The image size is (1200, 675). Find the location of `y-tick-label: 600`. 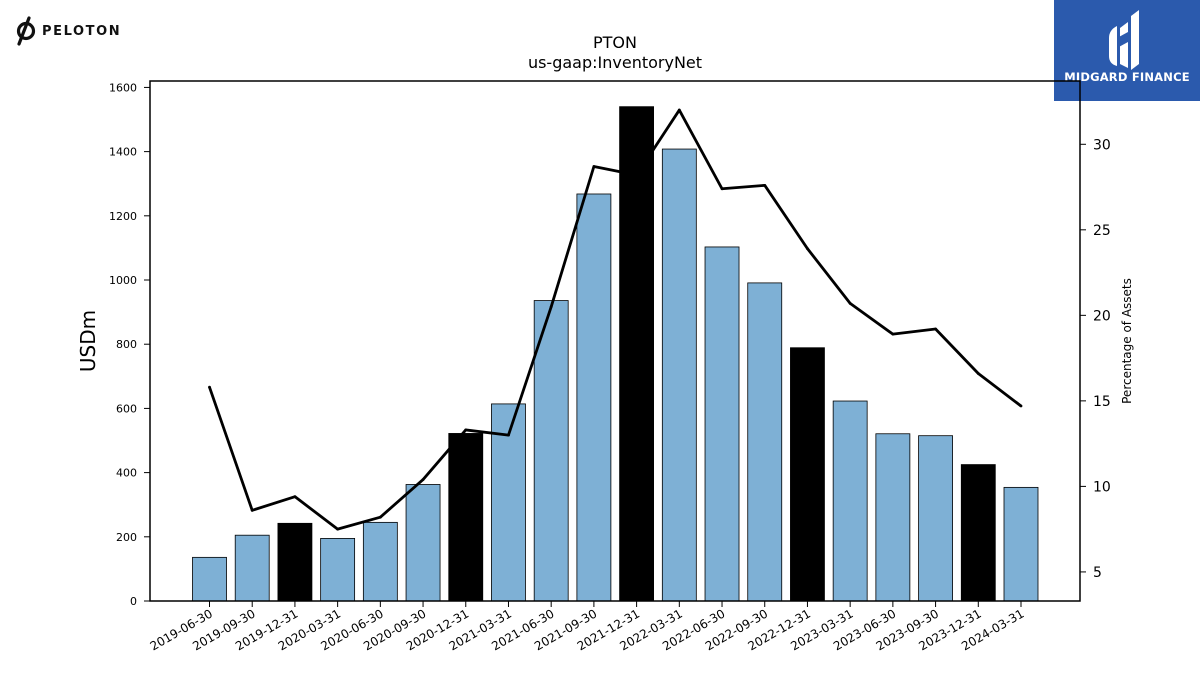

y-tick-label: 600 is located at coordinates (126, 408).